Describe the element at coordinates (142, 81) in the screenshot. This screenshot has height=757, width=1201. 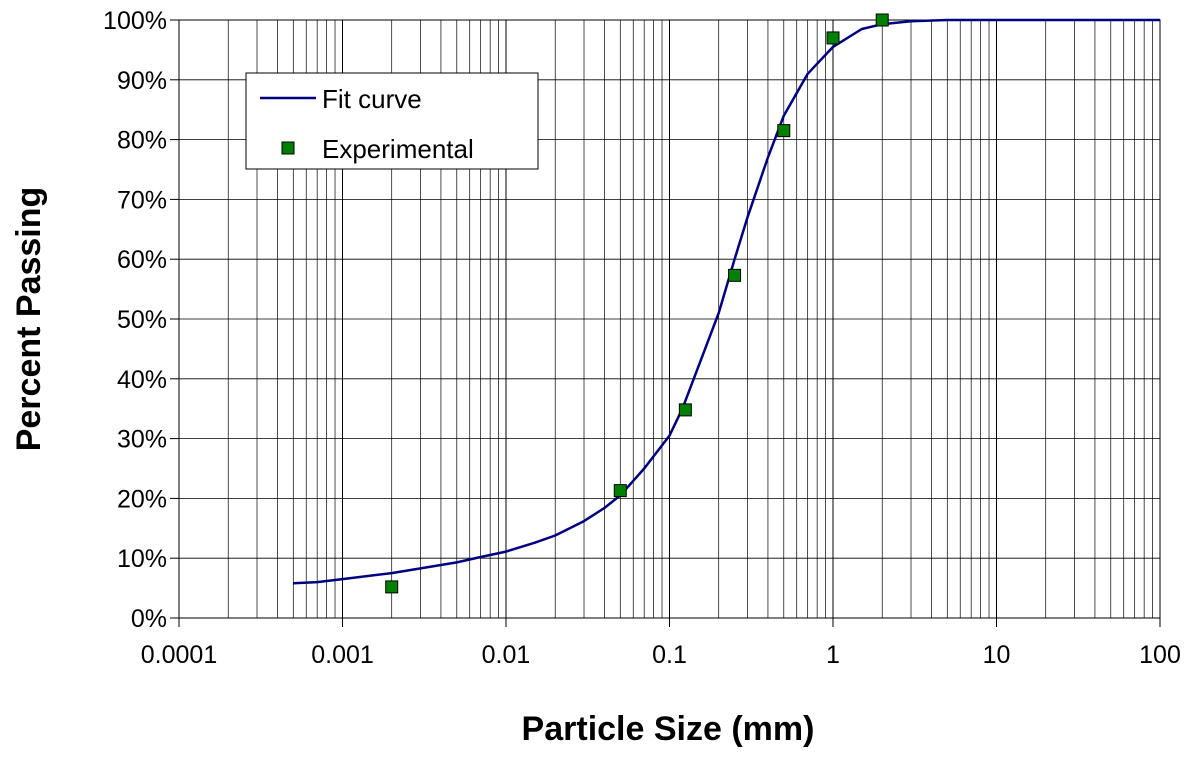
I see `y-tick-label: 90%` at that location.